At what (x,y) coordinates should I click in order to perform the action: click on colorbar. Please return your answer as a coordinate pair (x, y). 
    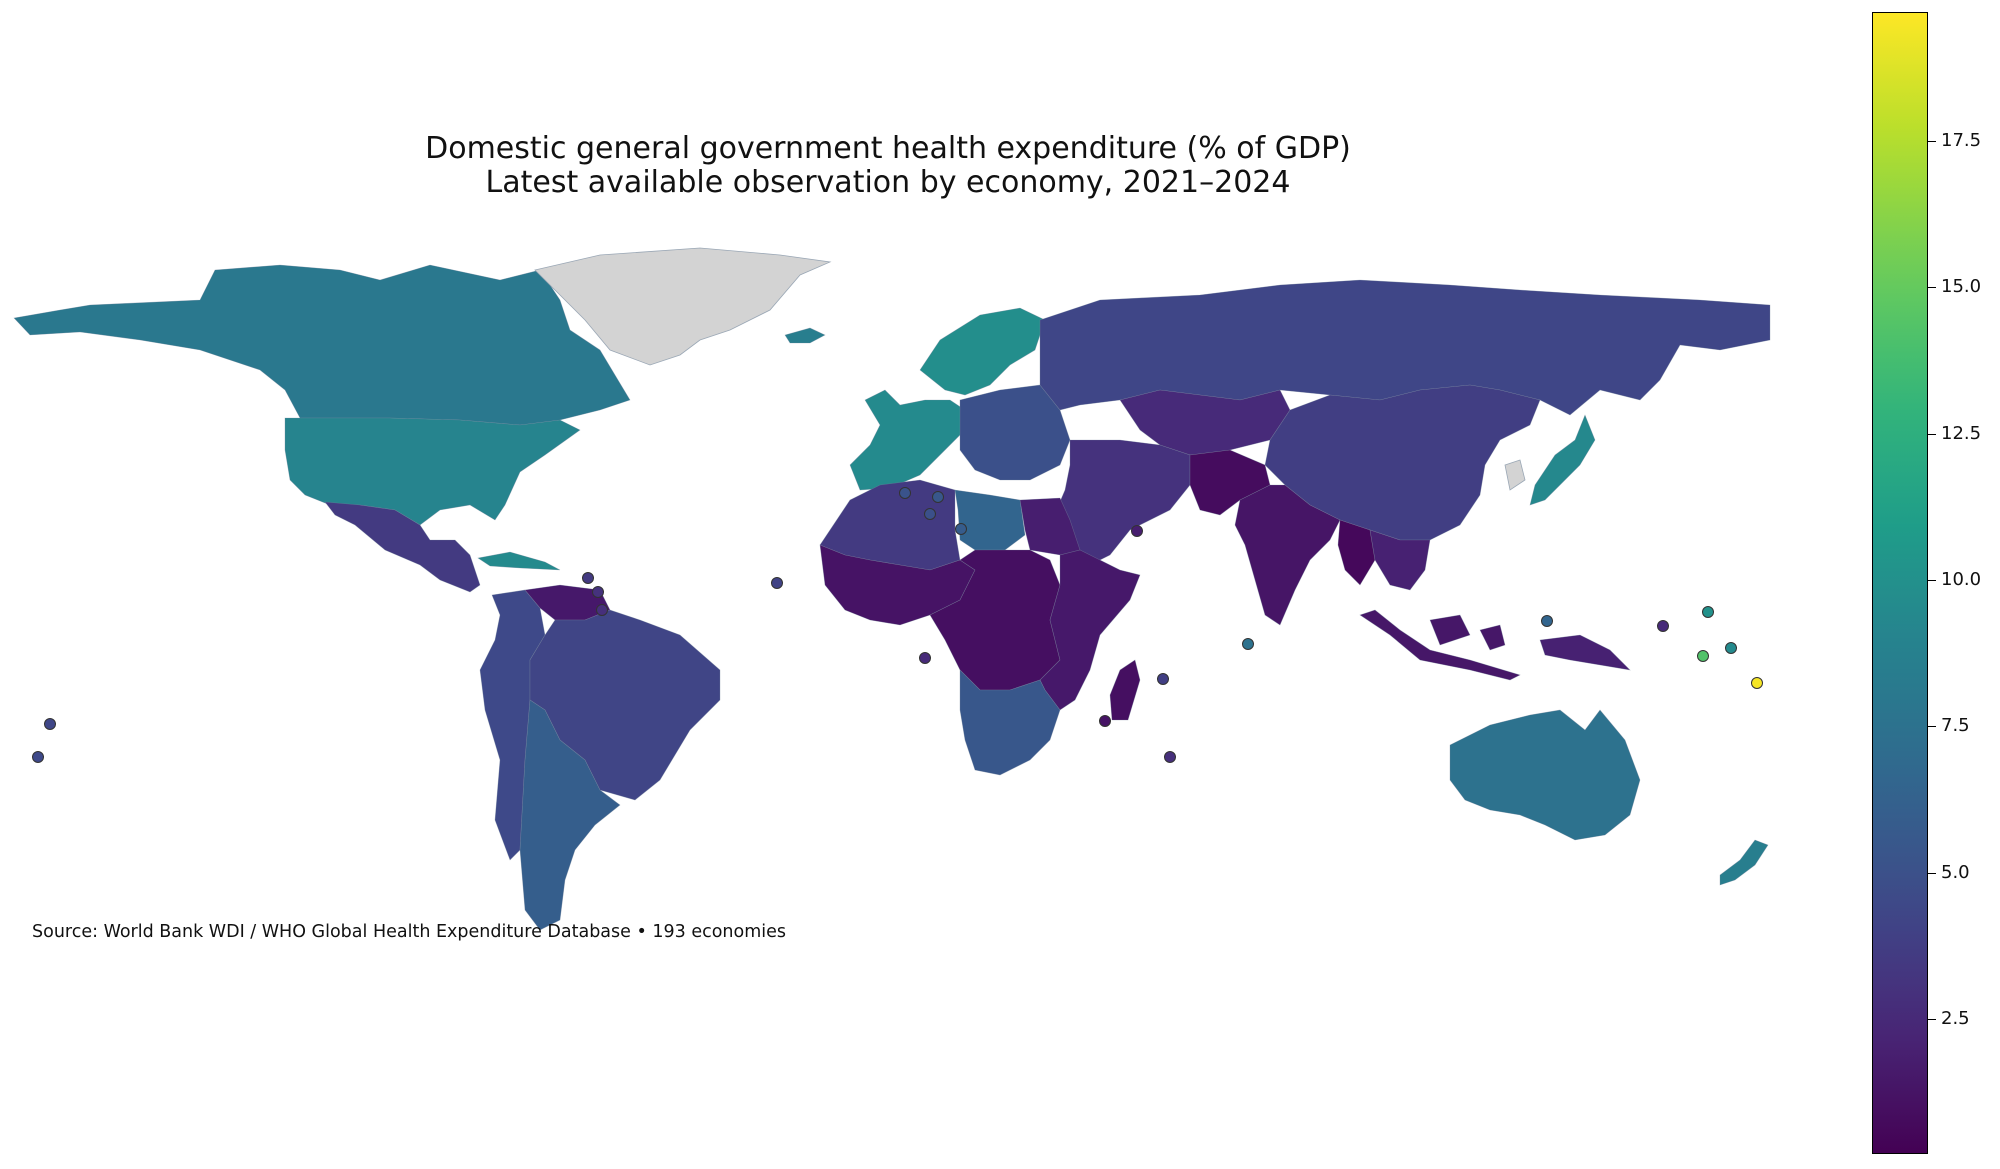
    Looking at the image, I should click on (1900, 583).